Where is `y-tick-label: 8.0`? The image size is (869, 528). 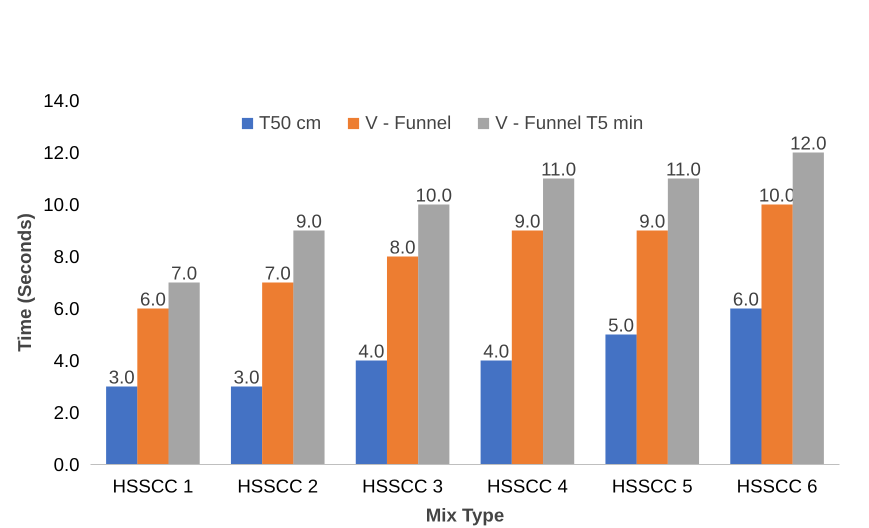 y-tick-label: 8.0 is located at coordinates (67, 256).